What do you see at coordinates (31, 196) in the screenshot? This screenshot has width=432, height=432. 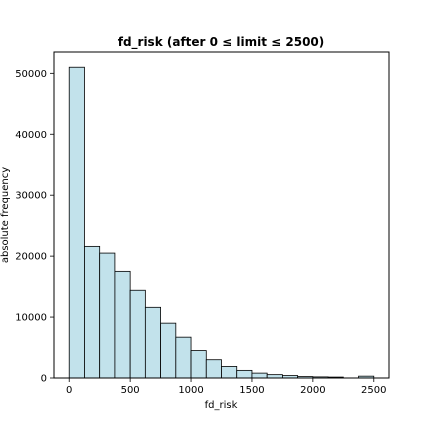 I see `y-tick-label: 30000` at bounding box center [31, 196].